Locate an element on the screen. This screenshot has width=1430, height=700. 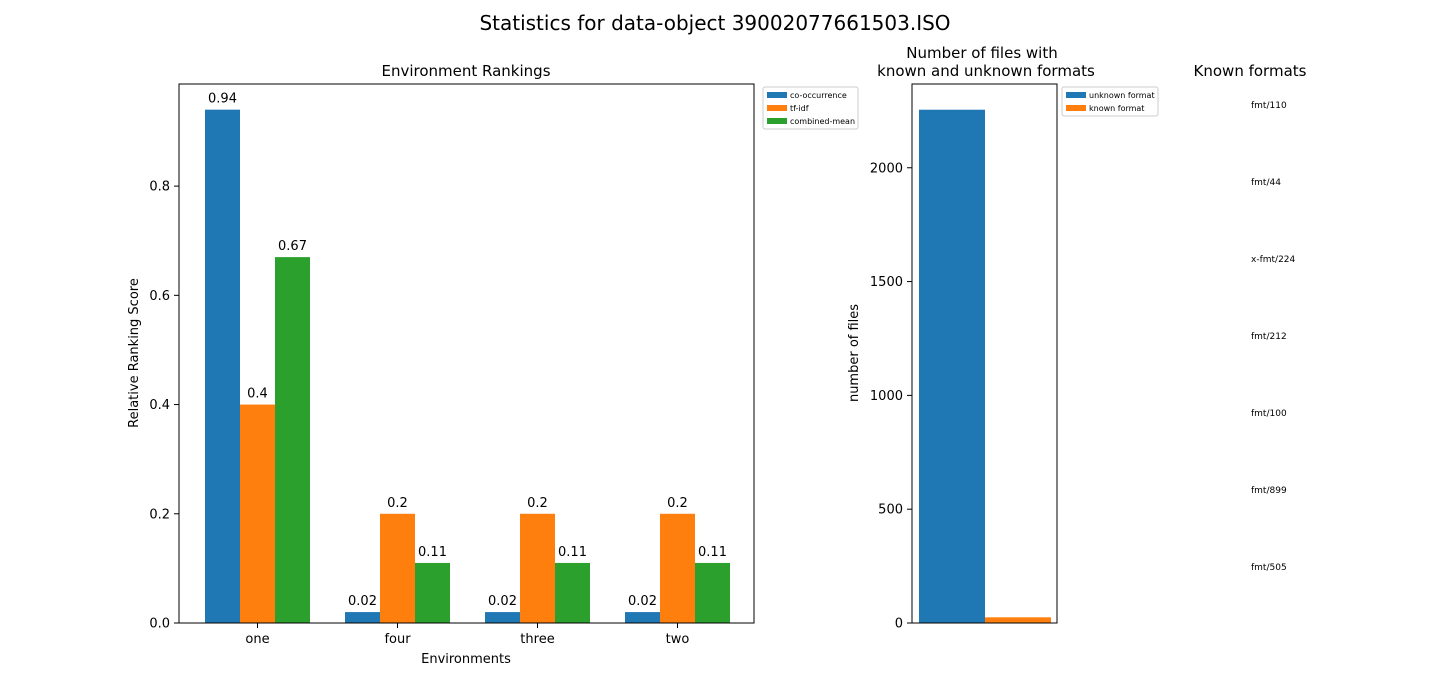
chart2-ytick-label: 0 is located at coordinates (899, 624).